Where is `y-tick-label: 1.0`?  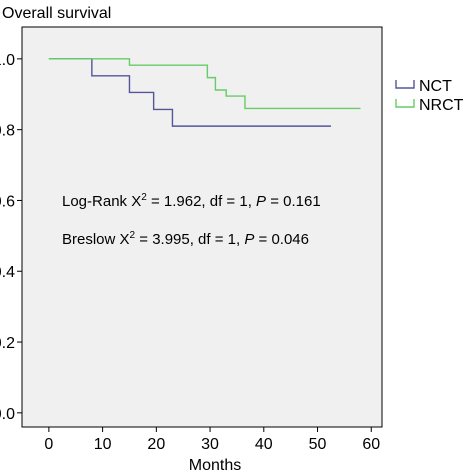 y-tick-label: 1.0 is located at coordinates (7, 60).